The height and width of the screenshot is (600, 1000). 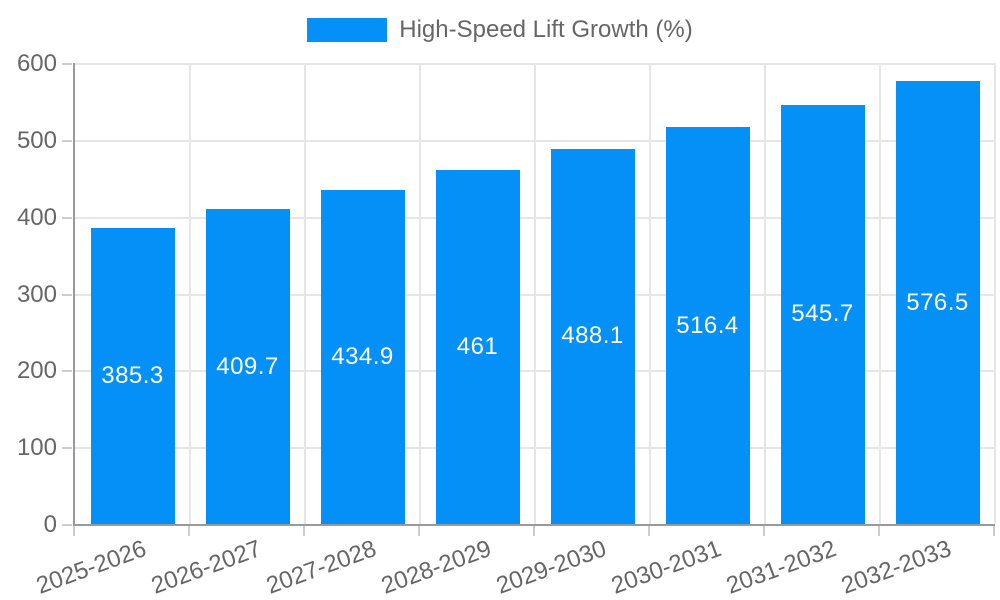 I want to click on y-tick-label: 200, so click(x=36, y=371).